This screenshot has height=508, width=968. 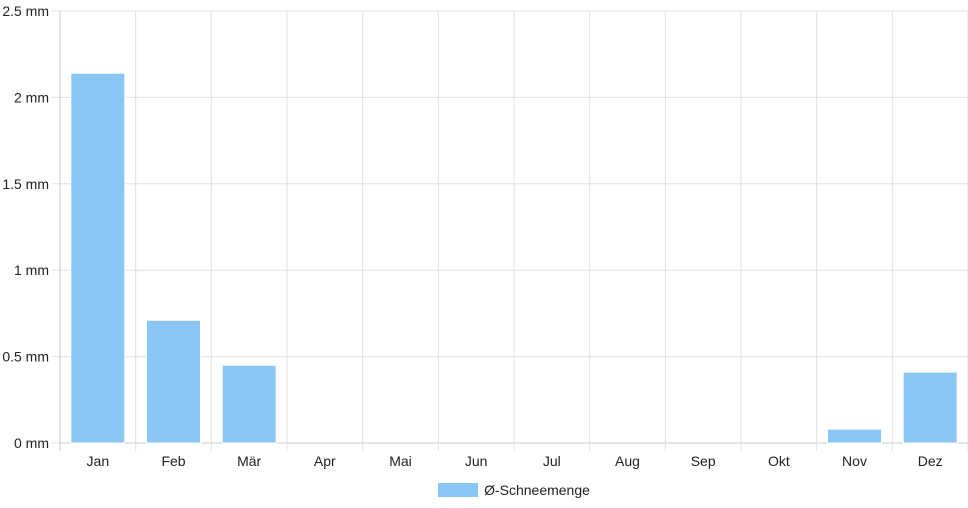 I want to click on x-tick-label: Apr, so click(x=325, y=461).